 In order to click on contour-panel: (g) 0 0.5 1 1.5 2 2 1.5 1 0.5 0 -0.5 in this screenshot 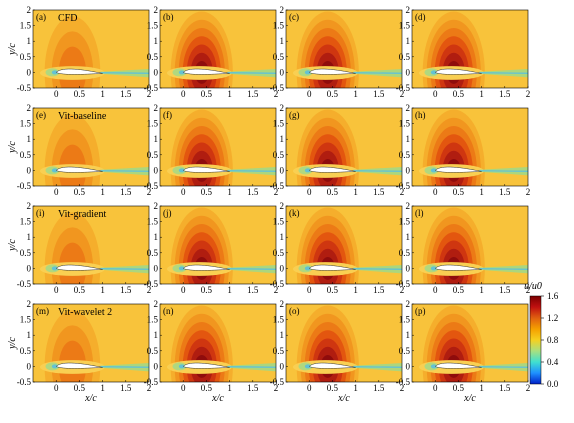, I will do `click(337, 150)`.